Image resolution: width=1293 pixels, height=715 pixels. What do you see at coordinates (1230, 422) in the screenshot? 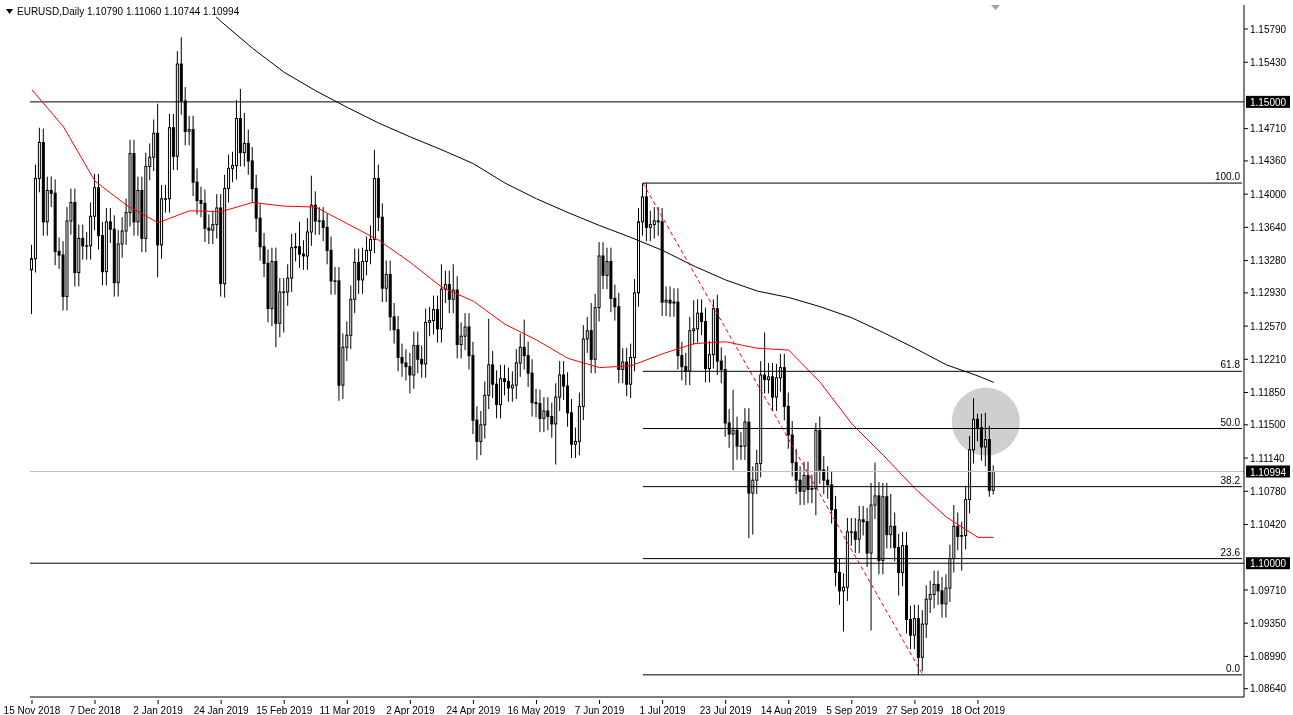
I see `series-label: 50.0` at bounding box center [1230, 422].